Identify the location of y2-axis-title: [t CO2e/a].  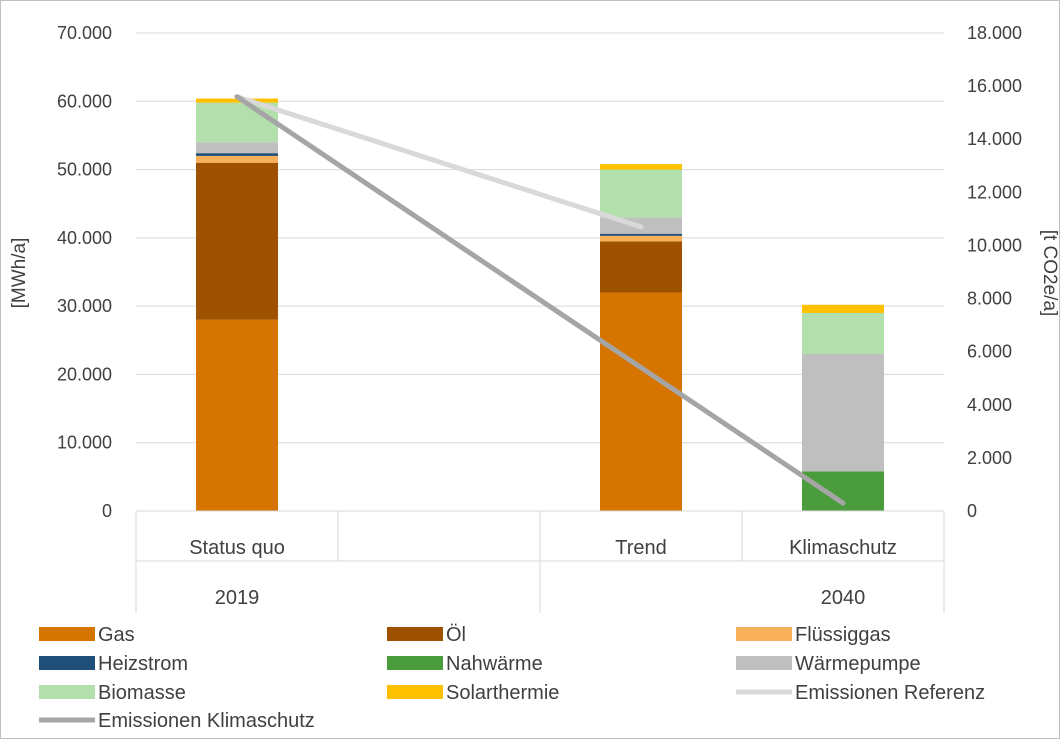
(1049, 273).